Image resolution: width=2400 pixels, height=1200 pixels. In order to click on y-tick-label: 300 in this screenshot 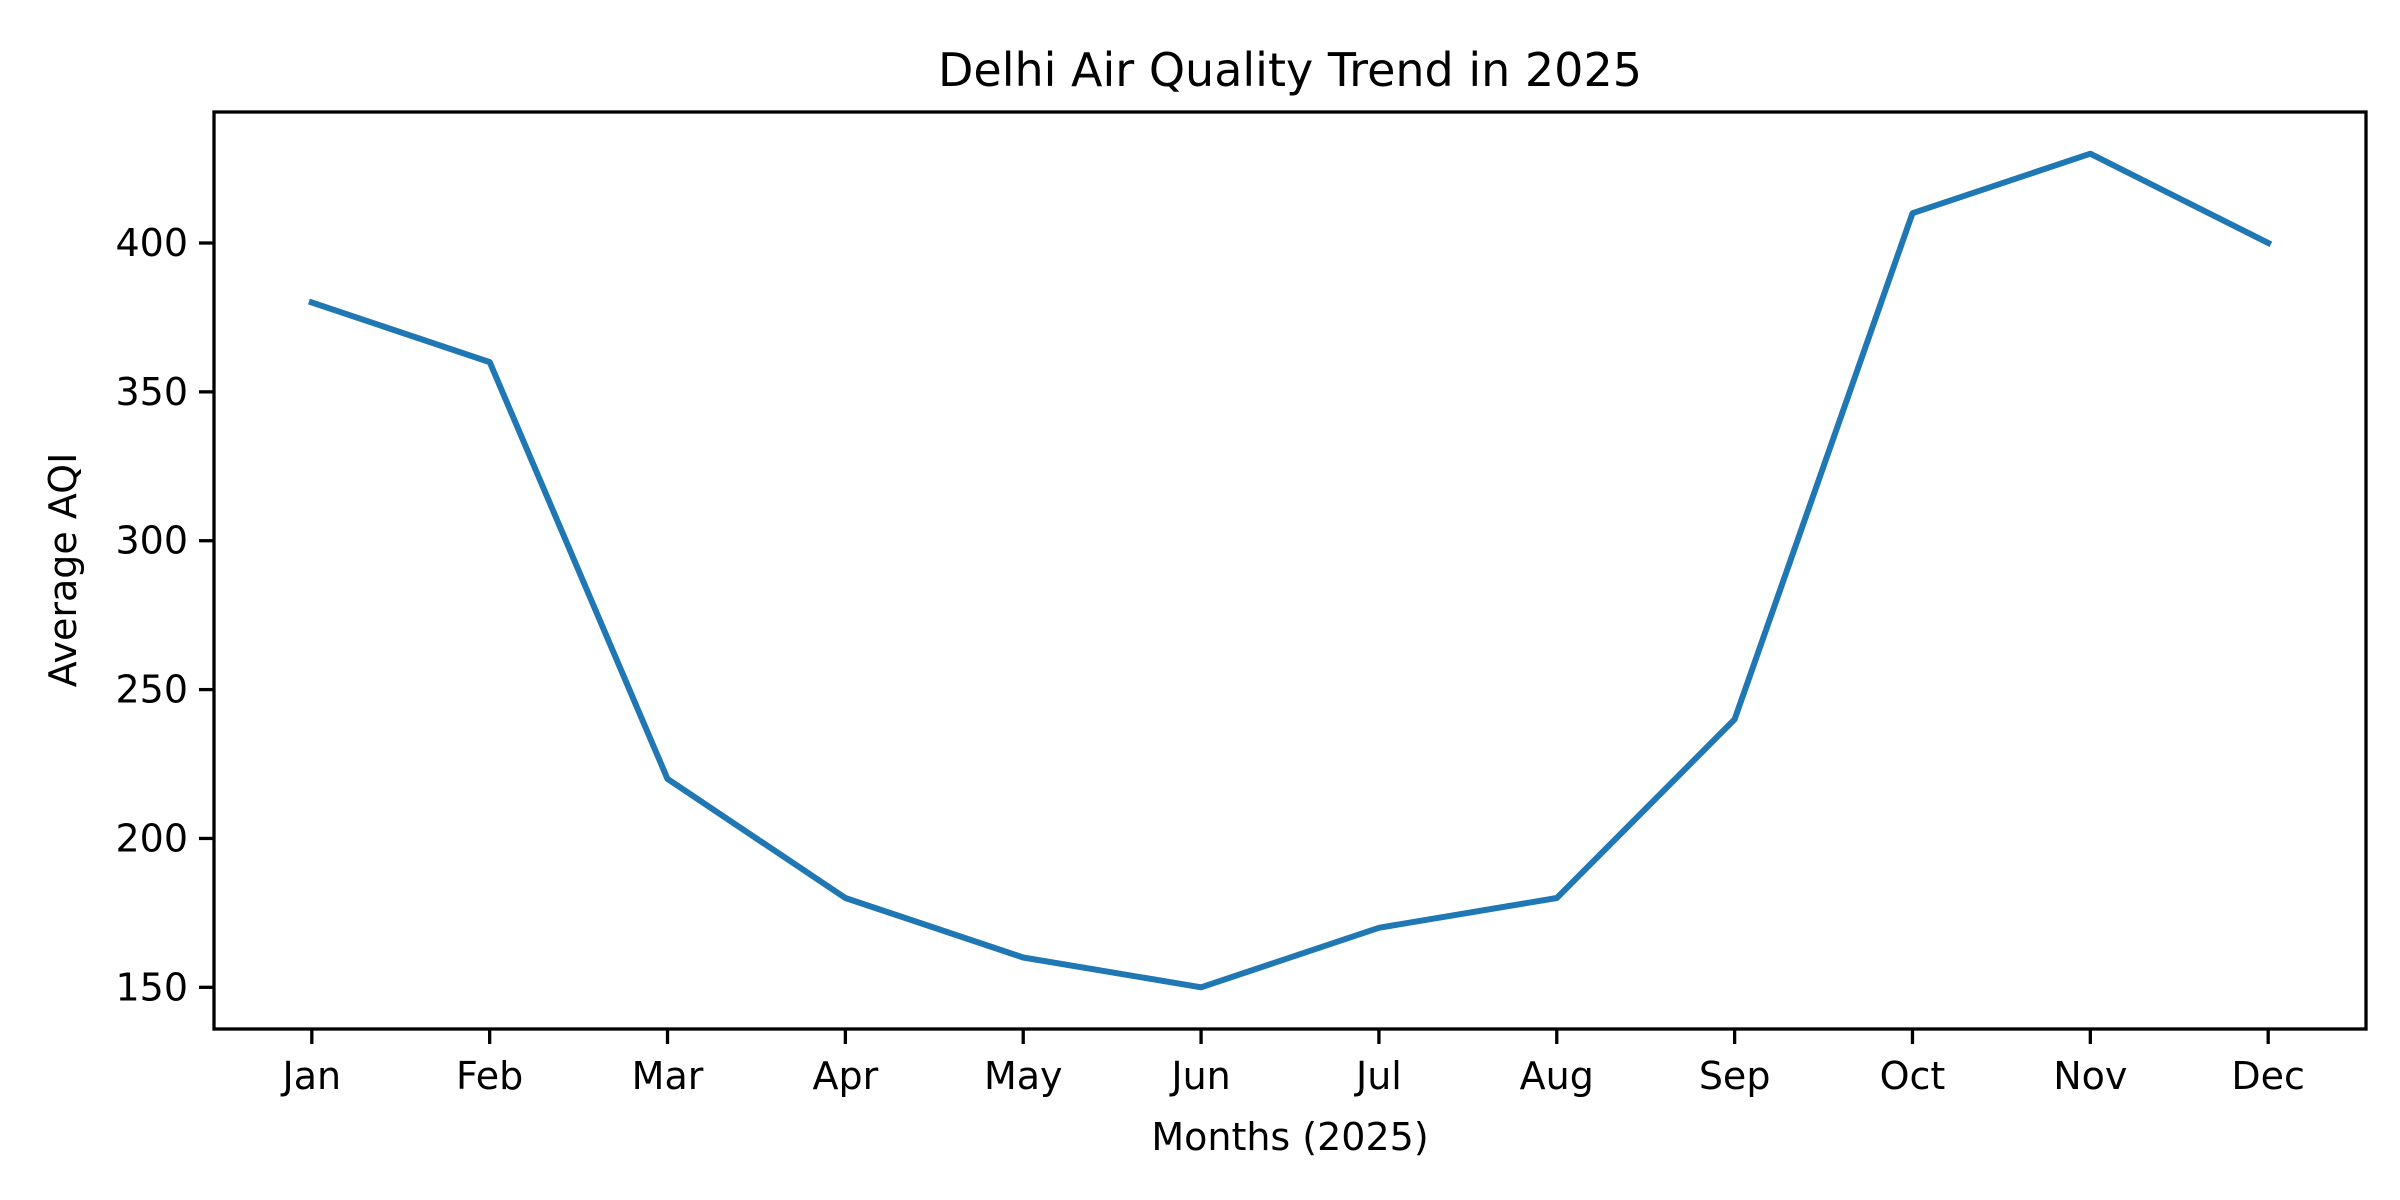, I will do `click(151, 541)`.